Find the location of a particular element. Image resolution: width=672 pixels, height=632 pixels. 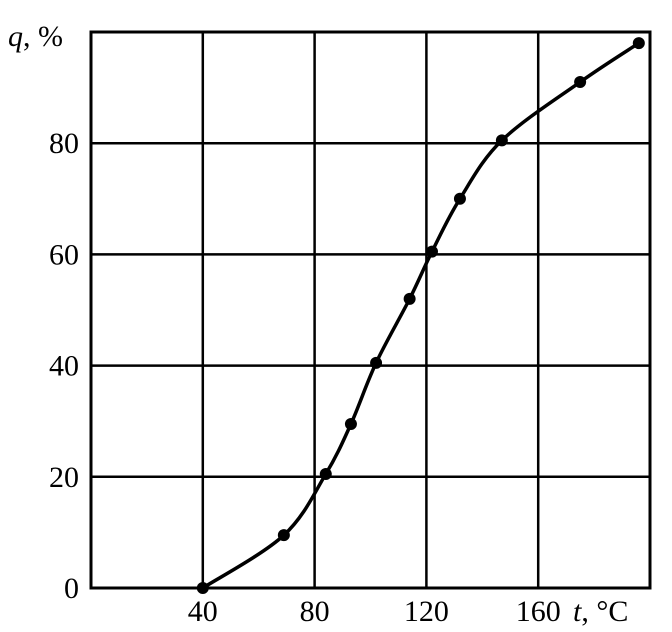

x-tick-labels: 40 80 120 160 is located at coordinates (374, 611).